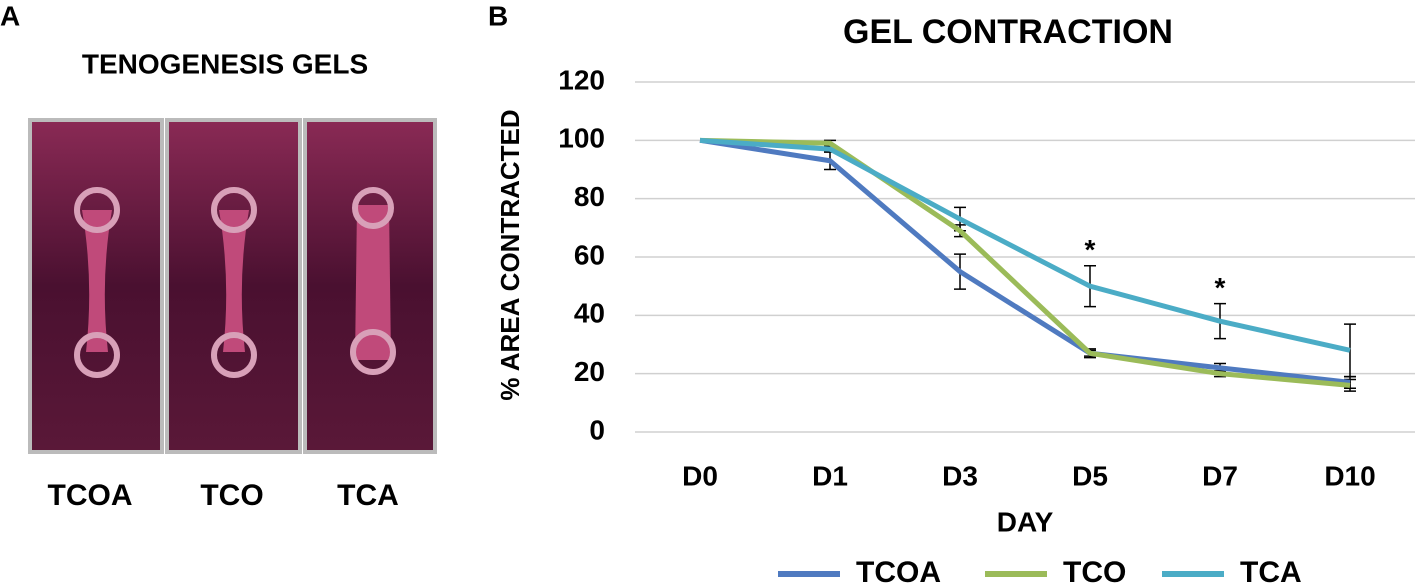 The width and height of the screenshot is (1418, 588). What do you see at coordinates (231, 495) in the screenshot?
I see `gel-label: TCO` at bounding box center [231, 495].